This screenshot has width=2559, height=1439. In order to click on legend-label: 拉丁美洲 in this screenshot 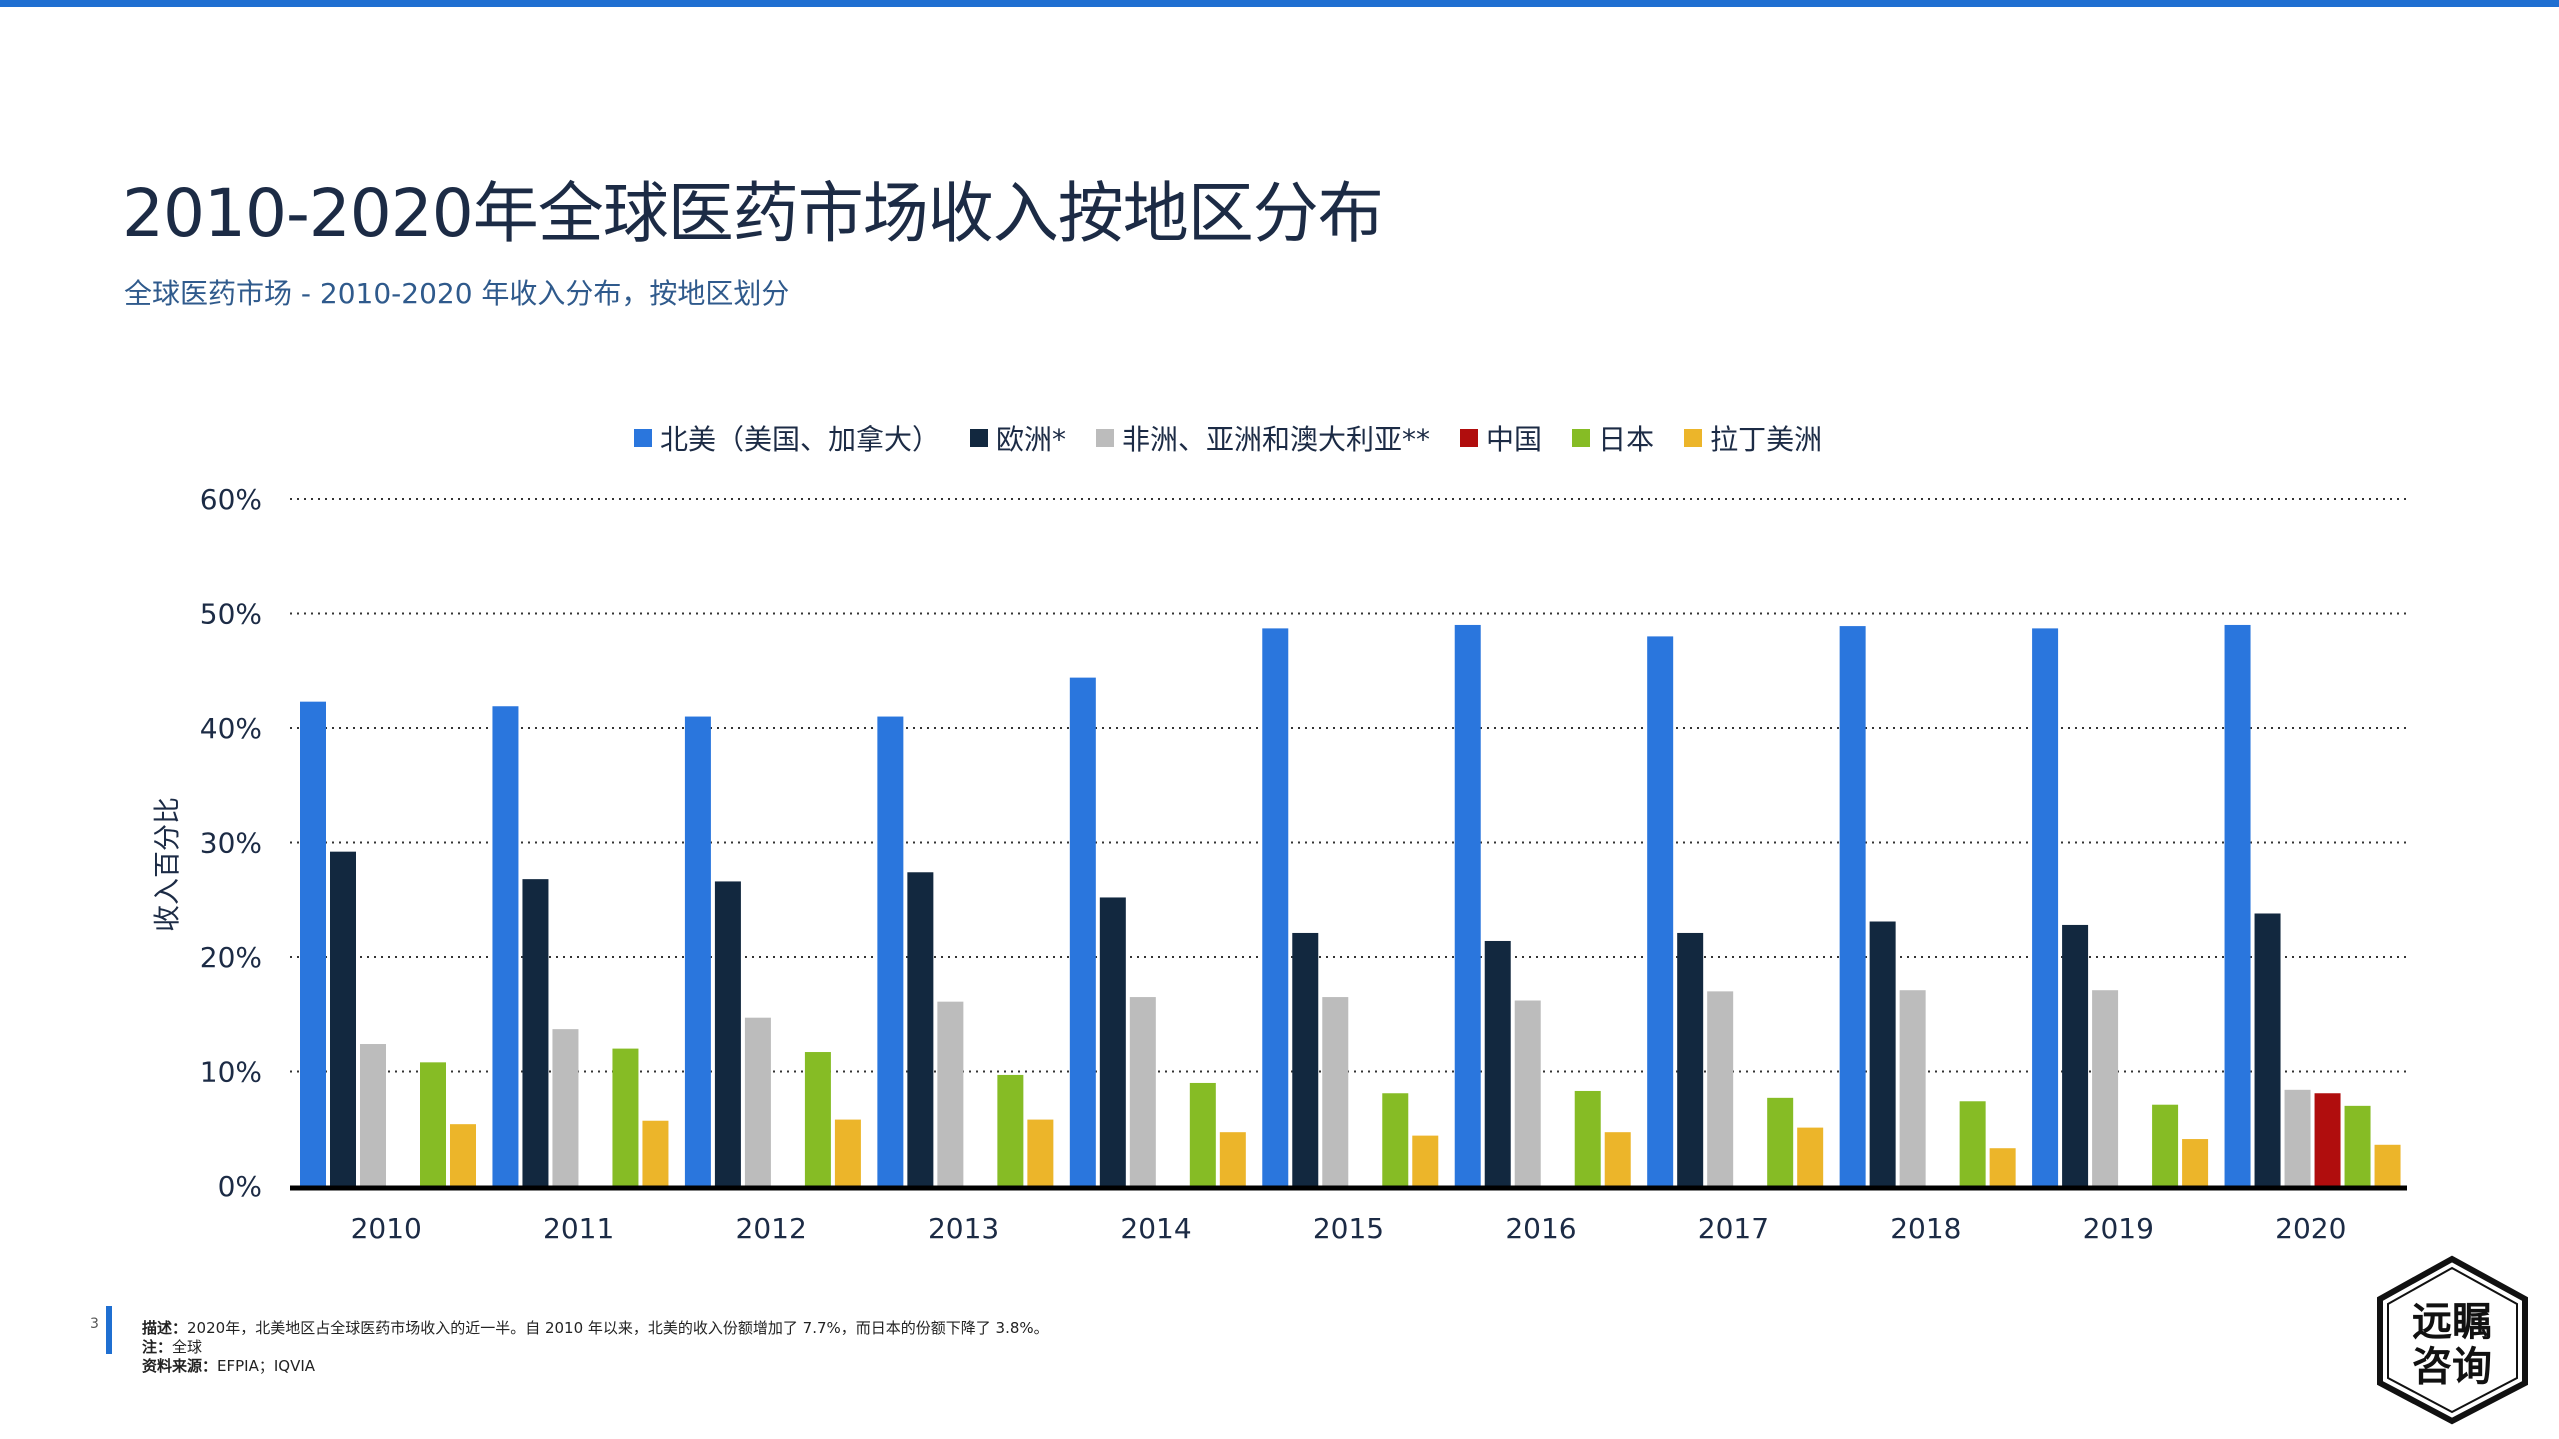, I will do `click(1766, 439)`.